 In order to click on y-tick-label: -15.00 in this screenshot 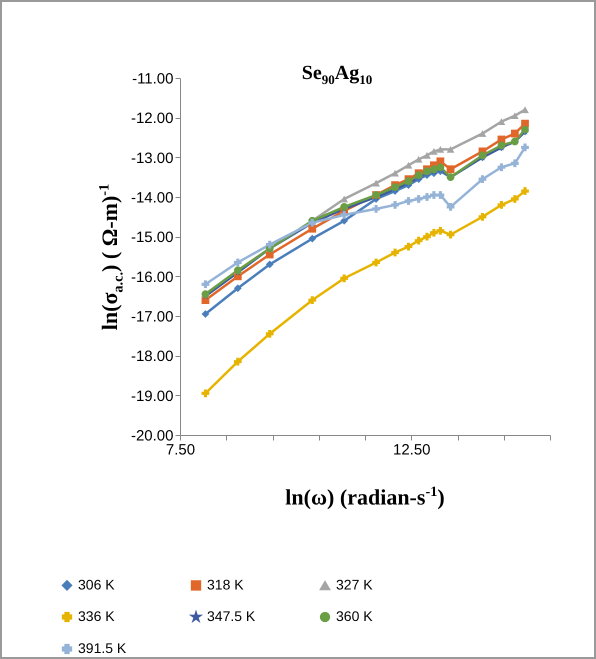, I will do `click(152, 237)`.